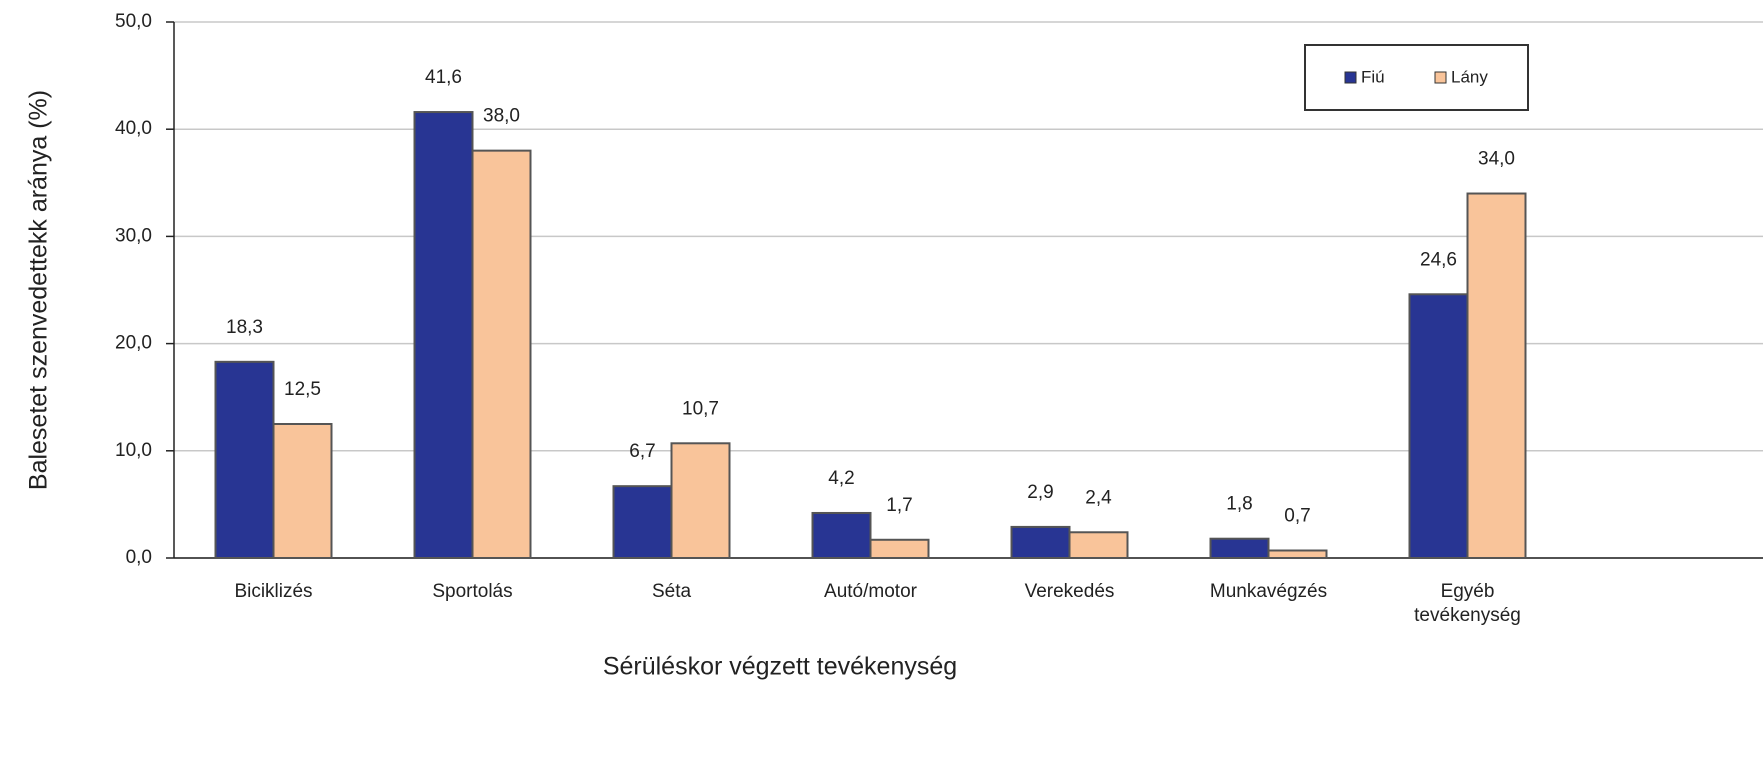  What do you see at coordinates (273, 591) in the screenshot?
I see `x-tick-label: Biciklizés` at bounding box center [273, 591].